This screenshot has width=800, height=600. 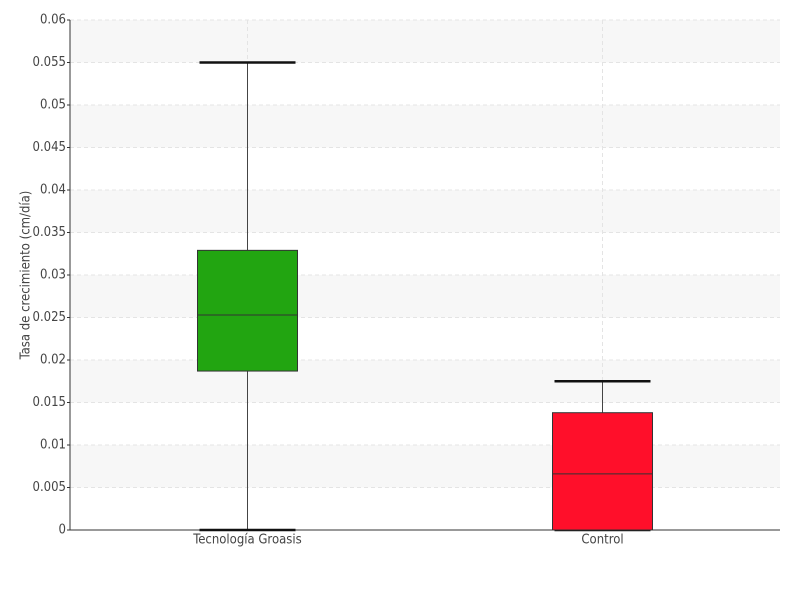 I want to click on y-tick-label: 0.02, so click(x=53, y=360).